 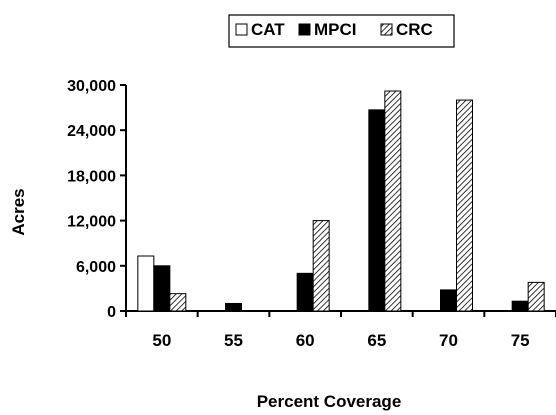 I want to click on y-tick-label: 12,000, so click(x=91, y=222).